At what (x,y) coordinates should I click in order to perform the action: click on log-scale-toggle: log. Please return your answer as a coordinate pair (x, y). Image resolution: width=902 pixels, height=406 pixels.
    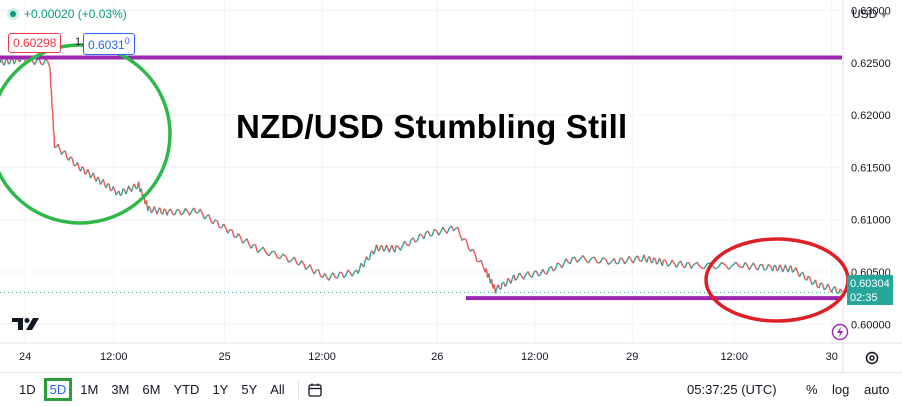
    Looking at the image, I should click on (841, 389).